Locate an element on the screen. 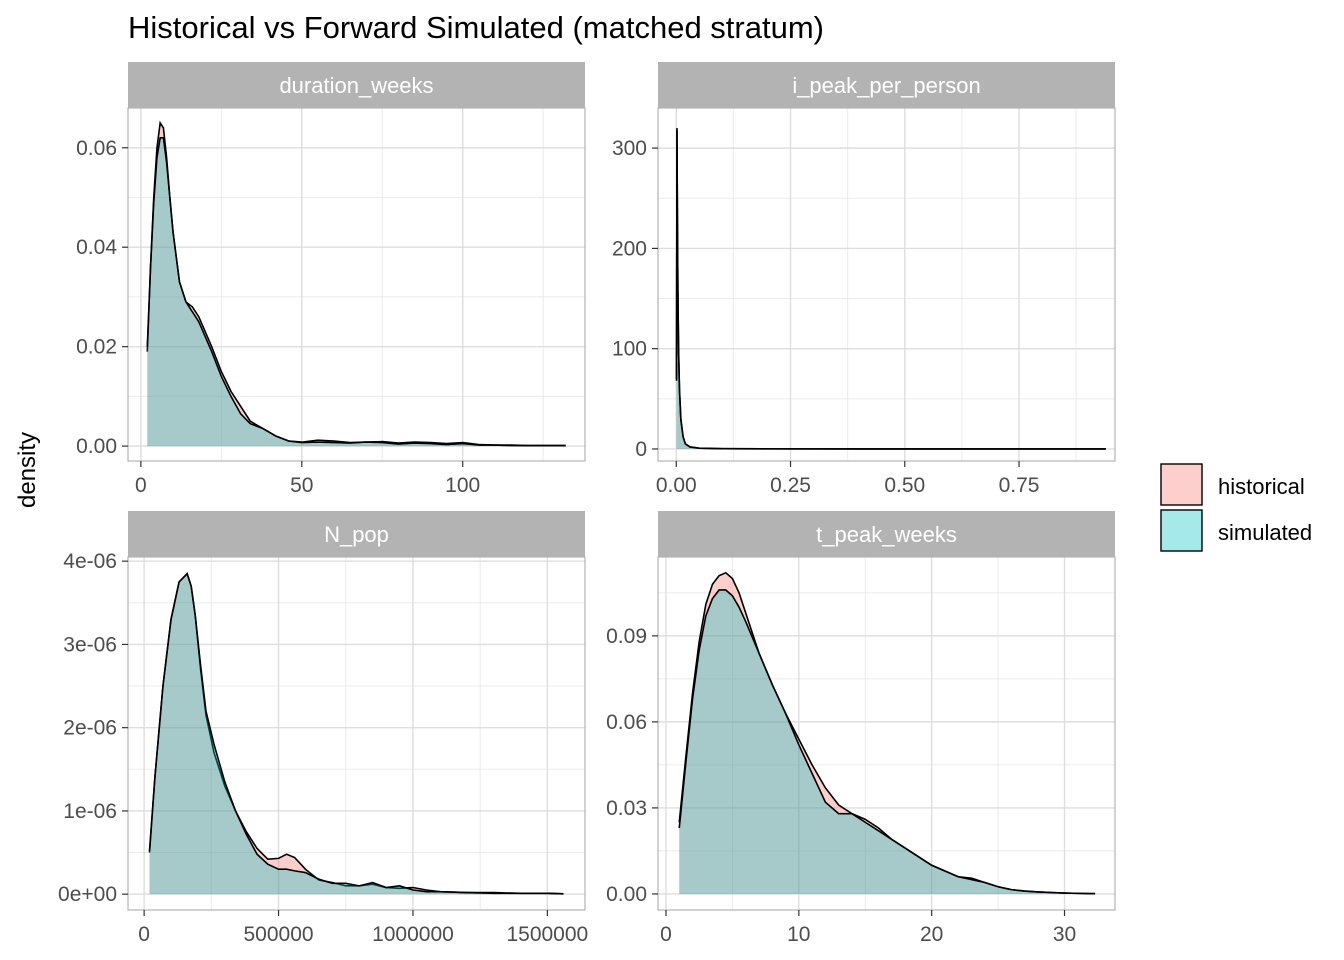 Image resolution: width=1344 pixels, height=960 pixels. legend-item-simulated: simulated is located at coordinates (1236, 530).